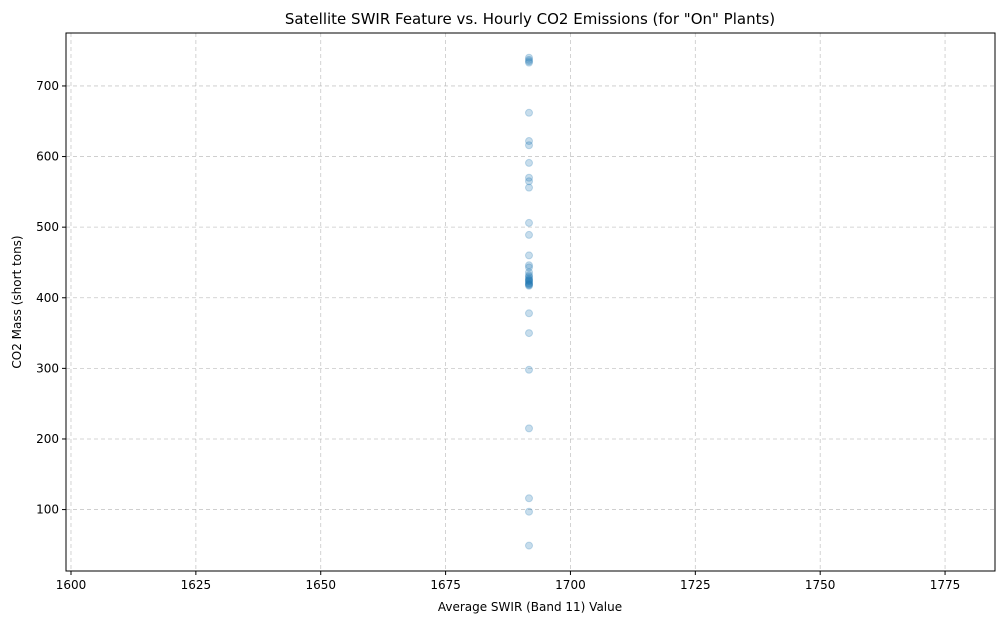 This screenshot has height=624, width=1005. I want to click on x-tick-label: 1775, so click(945, 585).